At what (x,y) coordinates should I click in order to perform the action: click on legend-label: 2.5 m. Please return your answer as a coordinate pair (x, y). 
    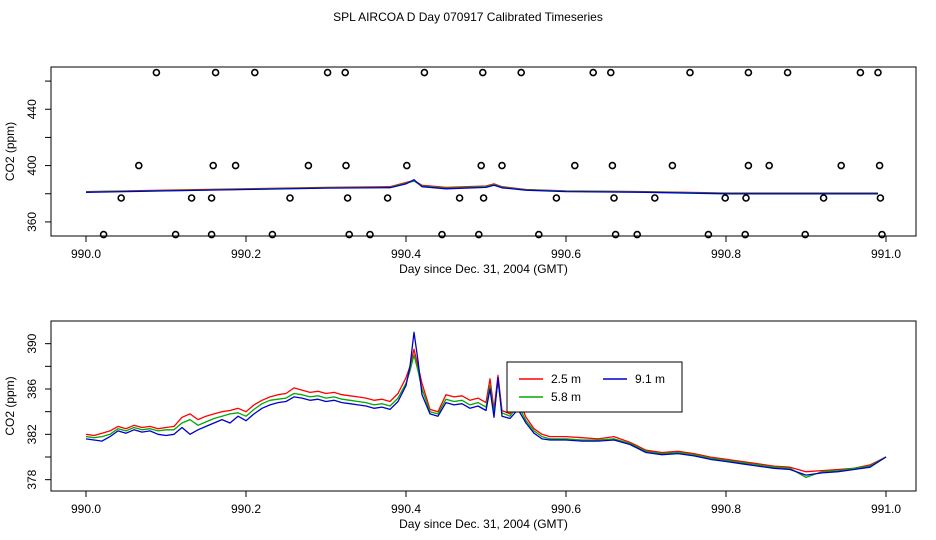
    Looking at the image, I should click on (566, 379).